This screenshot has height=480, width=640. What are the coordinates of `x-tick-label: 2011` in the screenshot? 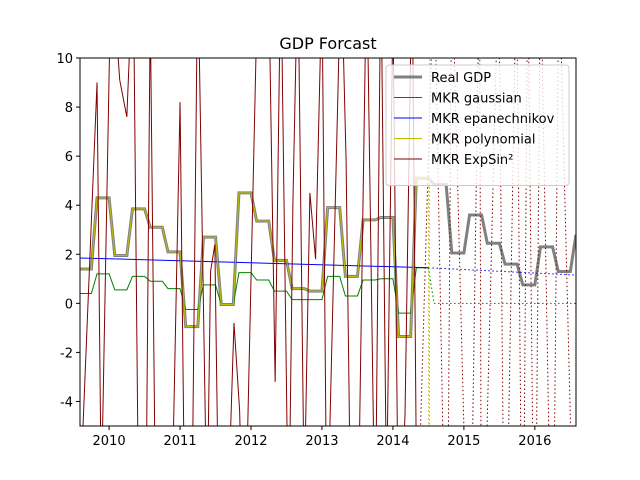 It's located at (180, 441).